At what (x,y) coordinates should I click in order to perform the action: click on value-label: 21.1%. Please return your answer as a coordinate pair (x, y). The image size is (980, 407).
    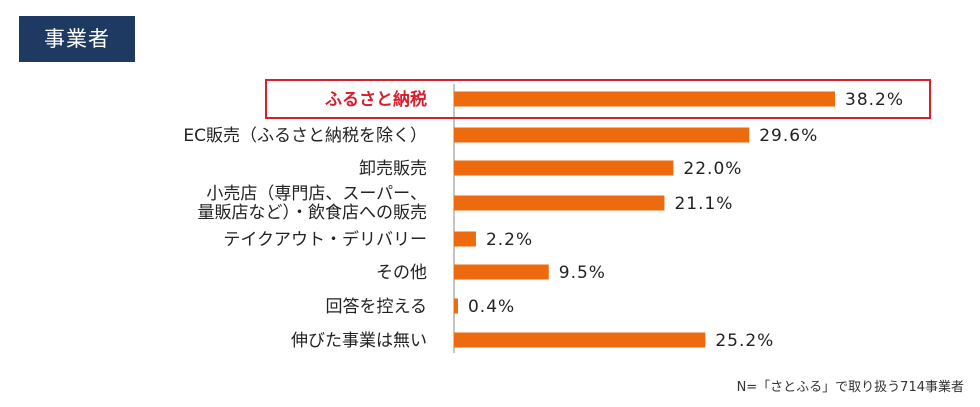
    Looking at the image, I should click on (703, 204).